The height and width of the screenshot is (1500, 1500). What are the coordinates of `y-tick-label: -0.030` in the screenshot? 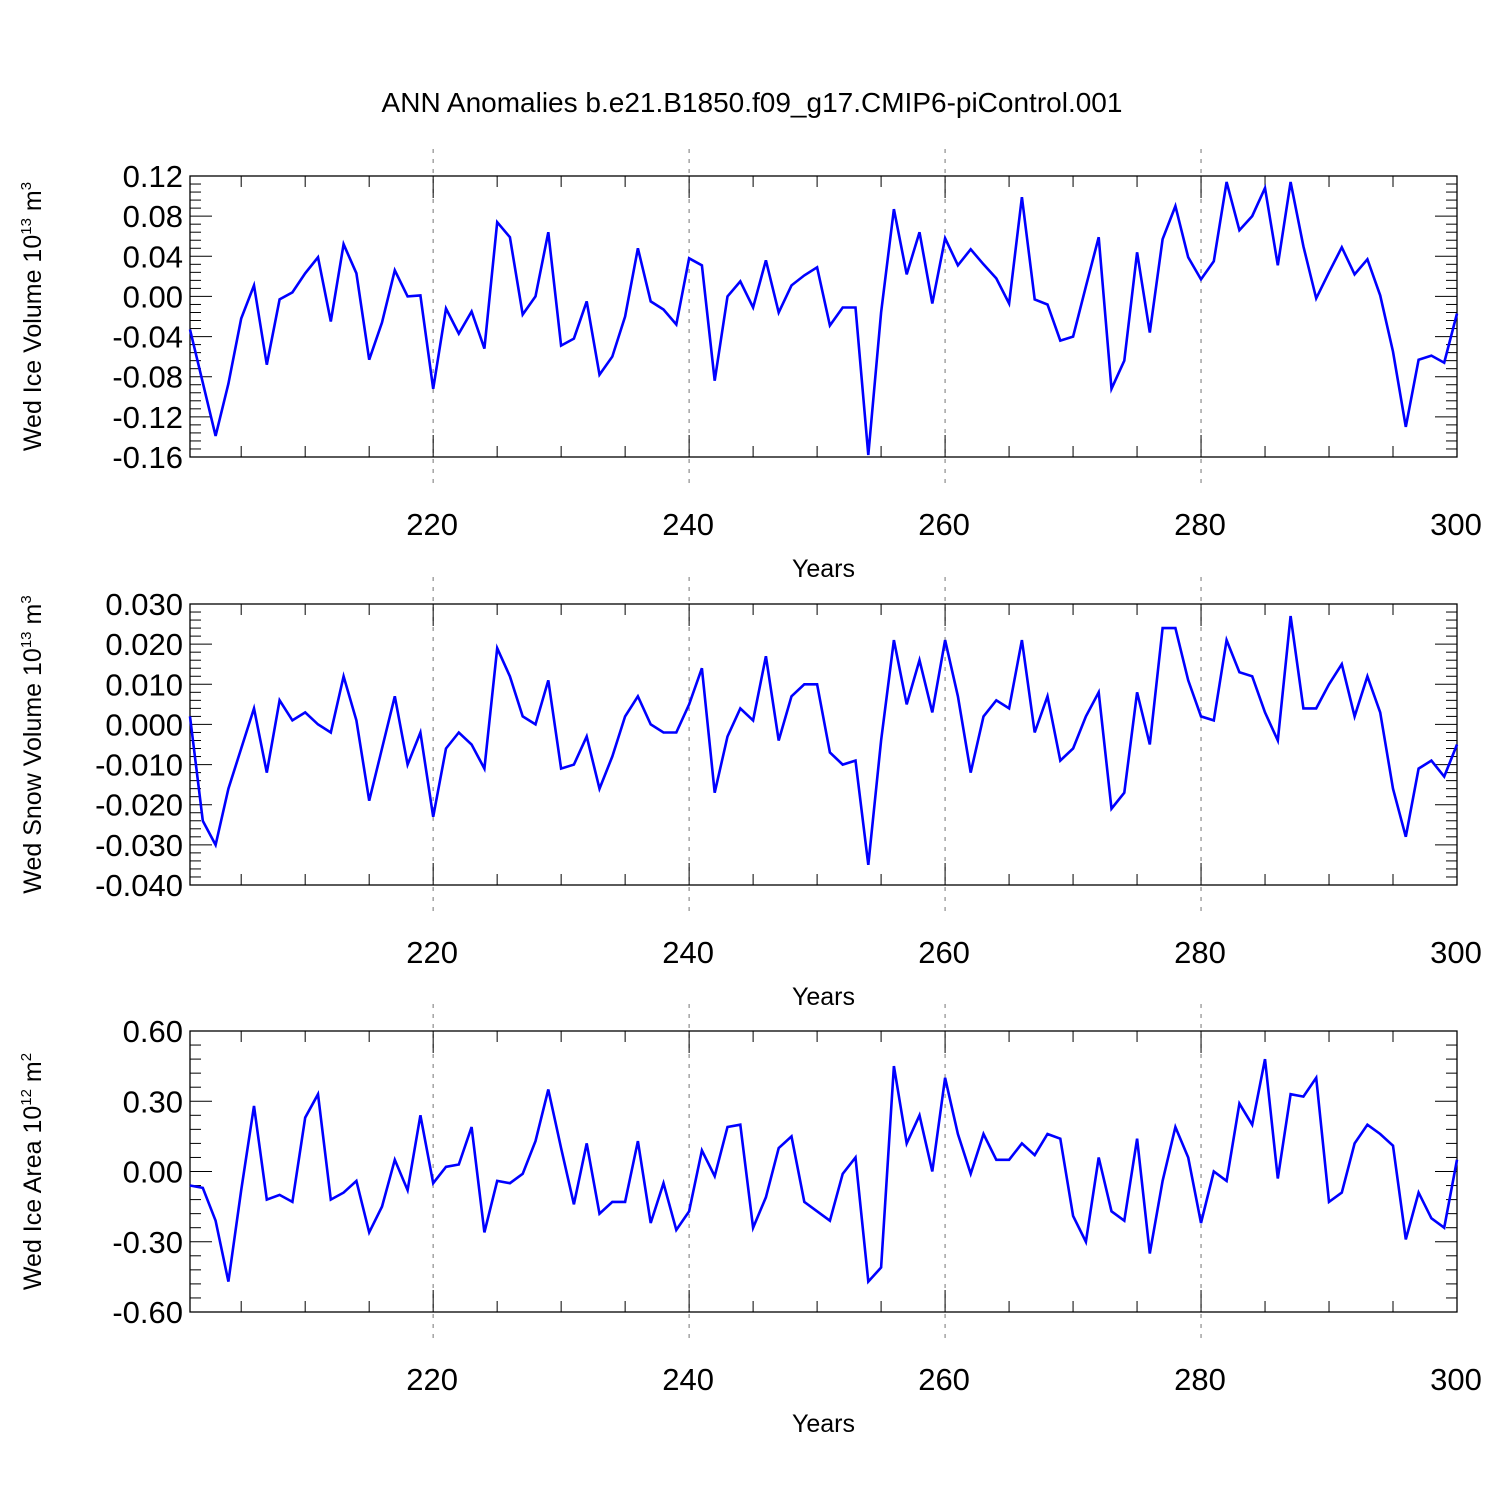 It's located at (139, 845).